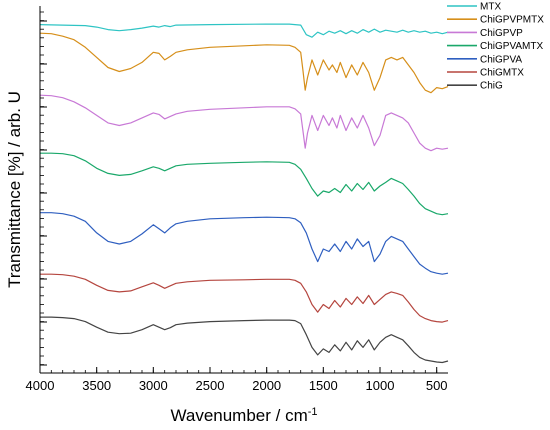  Describe the element at coordinates (244, 123) in the screenshot. I see `series-line-chigpvp` at that location.